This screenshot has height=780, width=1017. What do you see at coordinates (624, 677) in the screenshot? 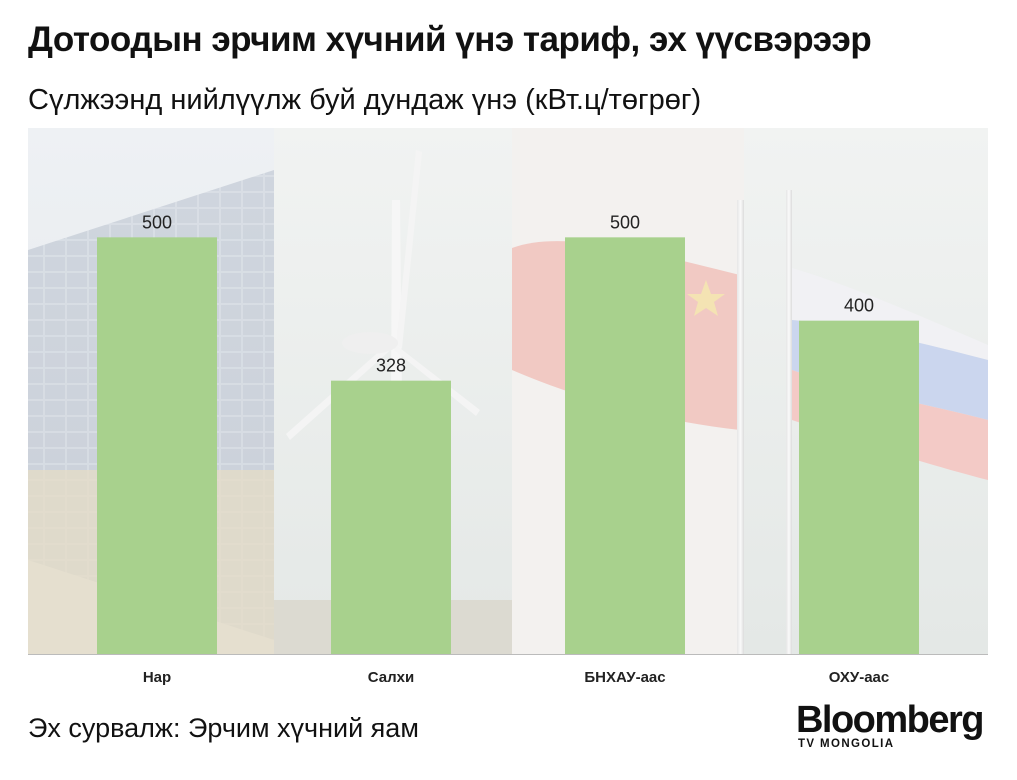
I see `category-label-3: БНХАУ-аас` at bounding box center [624, 677].